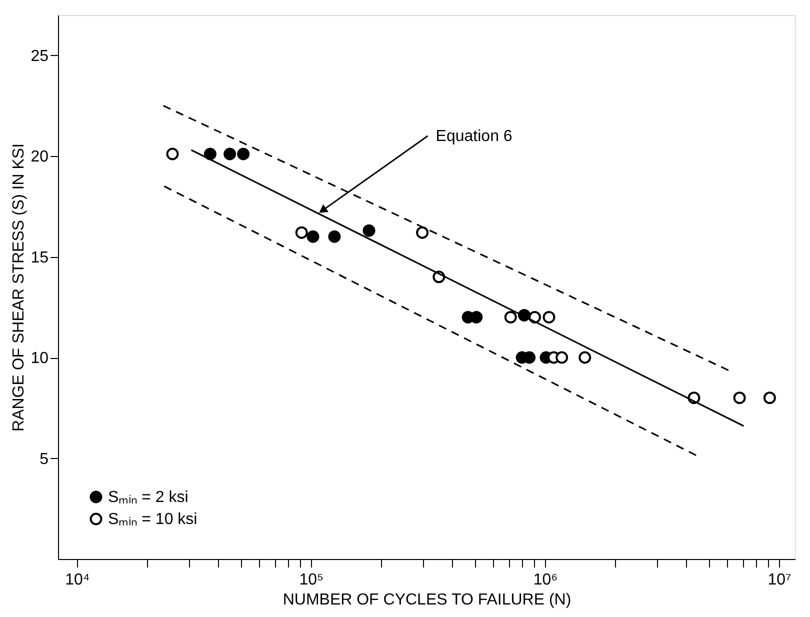 This screenshot has width=810, height=617. I want to click on x-tick-label: 10⁷, so click(780, 580).